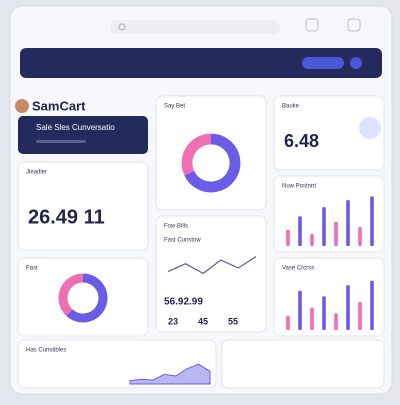 The height and width of the screenshot is (405, 400). What do you see at coordinates (233, 321) in the screenshot?
I see `stat-value: 55` at bounding box center [233, 321].